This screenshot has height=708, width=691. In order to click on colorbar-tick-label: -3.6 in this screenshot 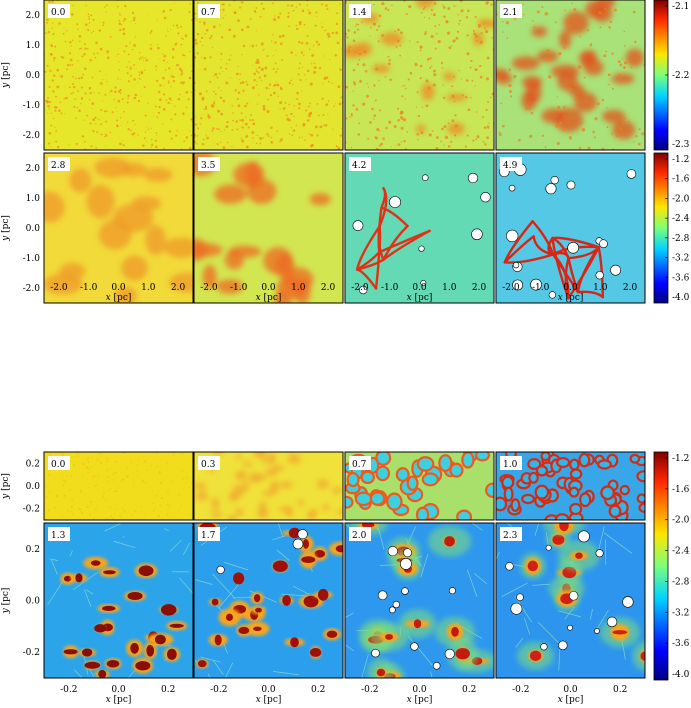, I will do `click(681, 644)`.